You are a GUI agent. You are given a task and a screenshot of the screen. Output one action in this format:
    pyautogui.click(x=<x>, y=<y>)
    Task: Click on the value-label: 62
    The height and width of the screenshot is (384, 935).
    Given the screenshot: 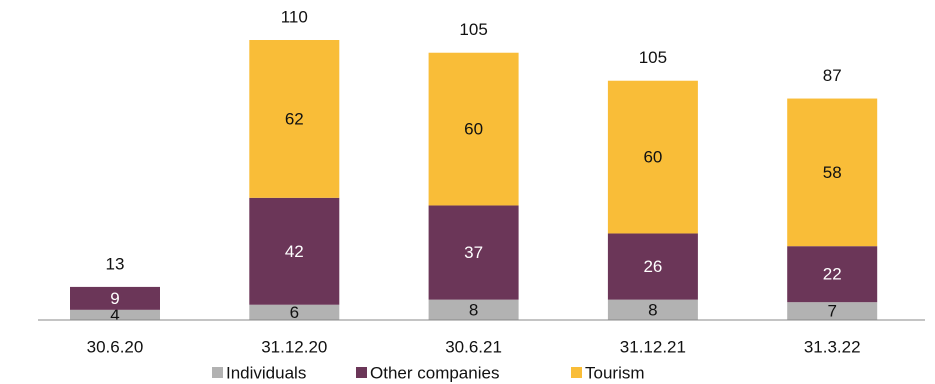 What is the action you would take?
    pyautogui.click(x=294, y=118)
    